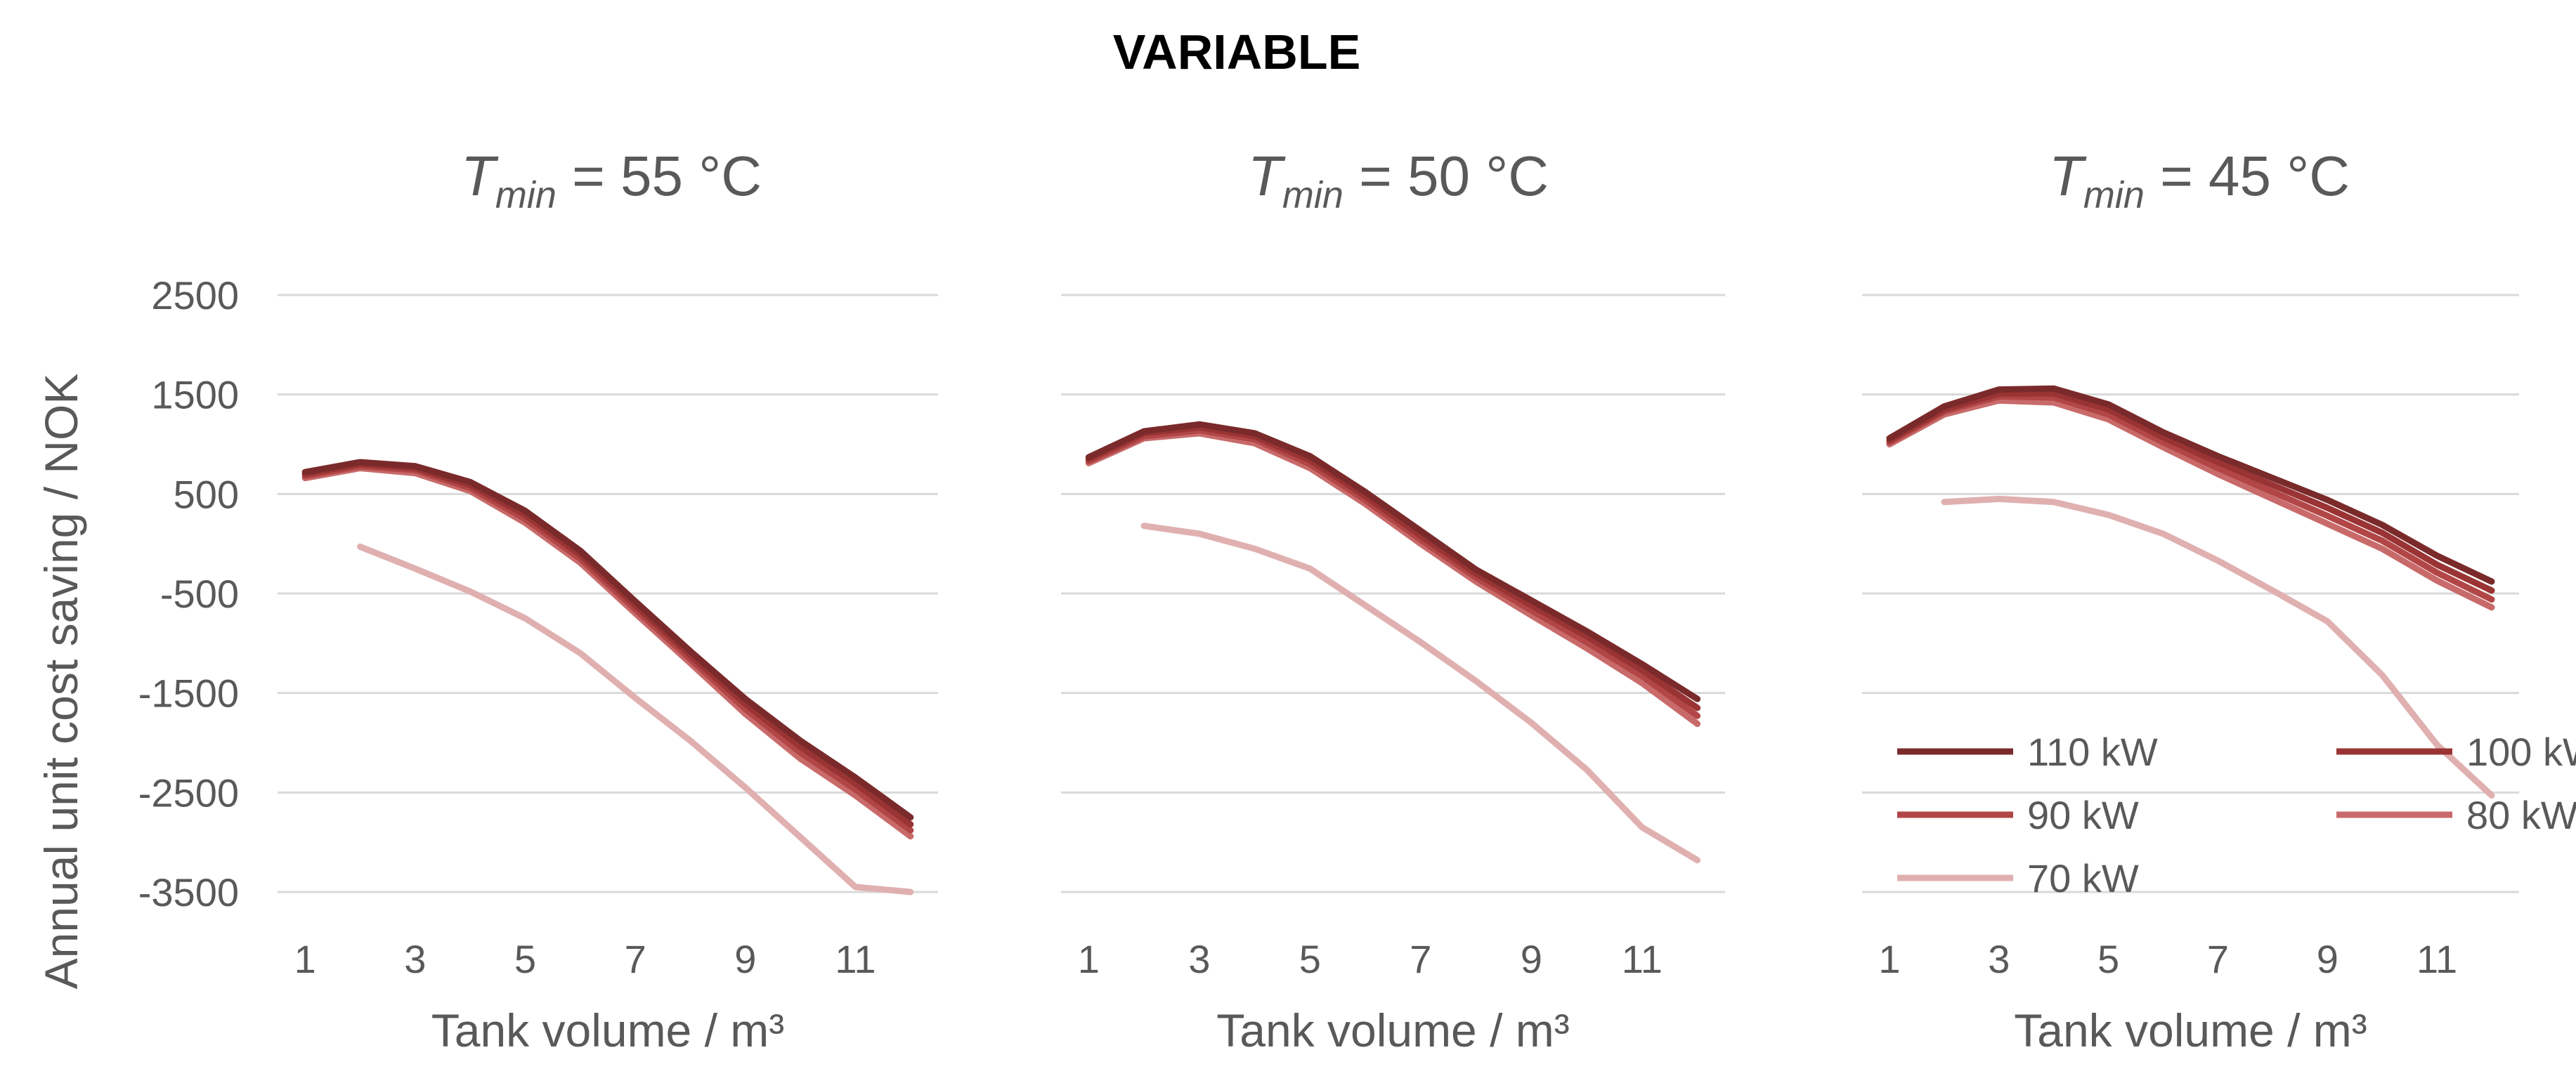  What do you see at coordinates (659, 176) in the screenshot?
I see `panel-title-rest: = 55 °C` at bounding box center [659, 176].